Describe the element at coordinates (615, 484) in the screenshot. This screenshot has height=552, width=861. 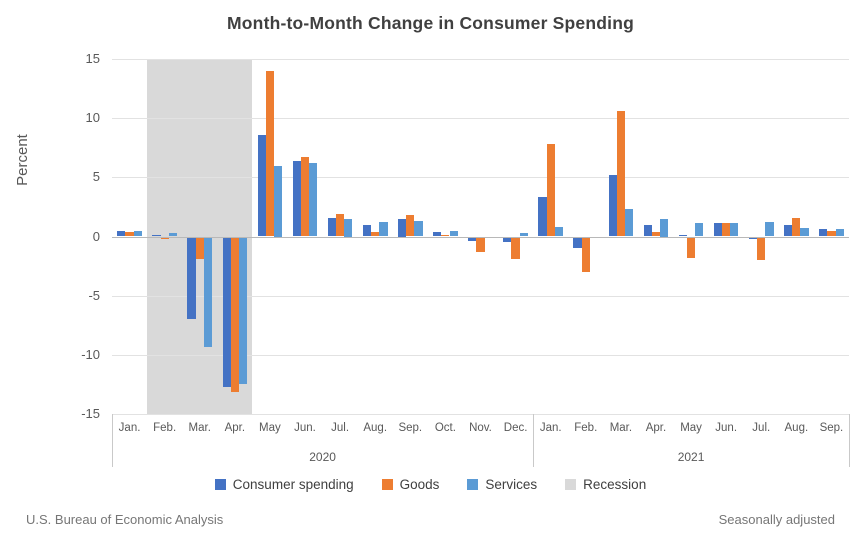
I see `legend-label: Recession` at that location.